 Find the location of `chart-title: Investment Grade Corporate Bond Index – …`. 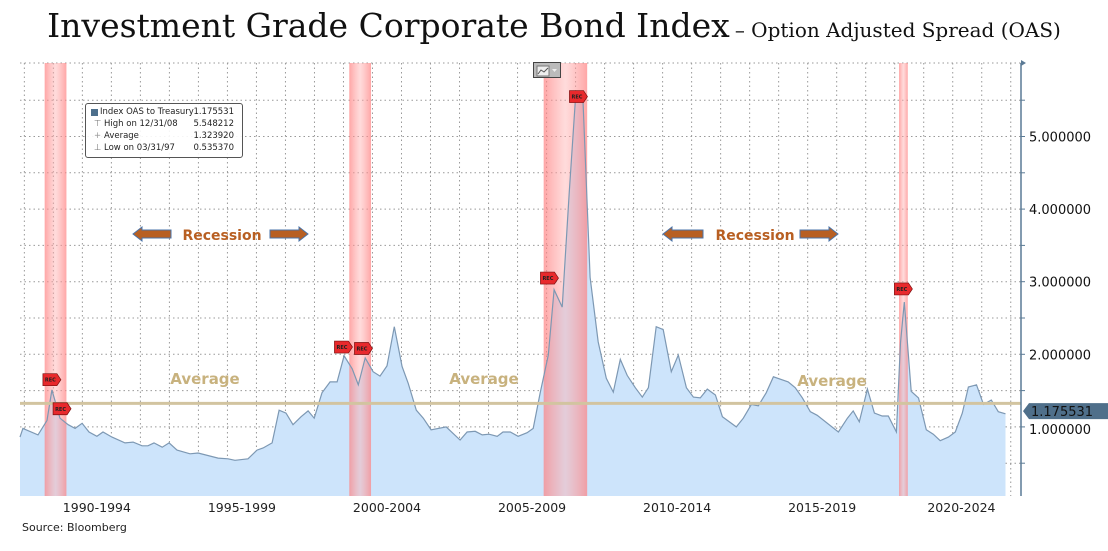

chart-title: Investment Grade Corporate Bond Index – … is located at coordinates (554, 25).